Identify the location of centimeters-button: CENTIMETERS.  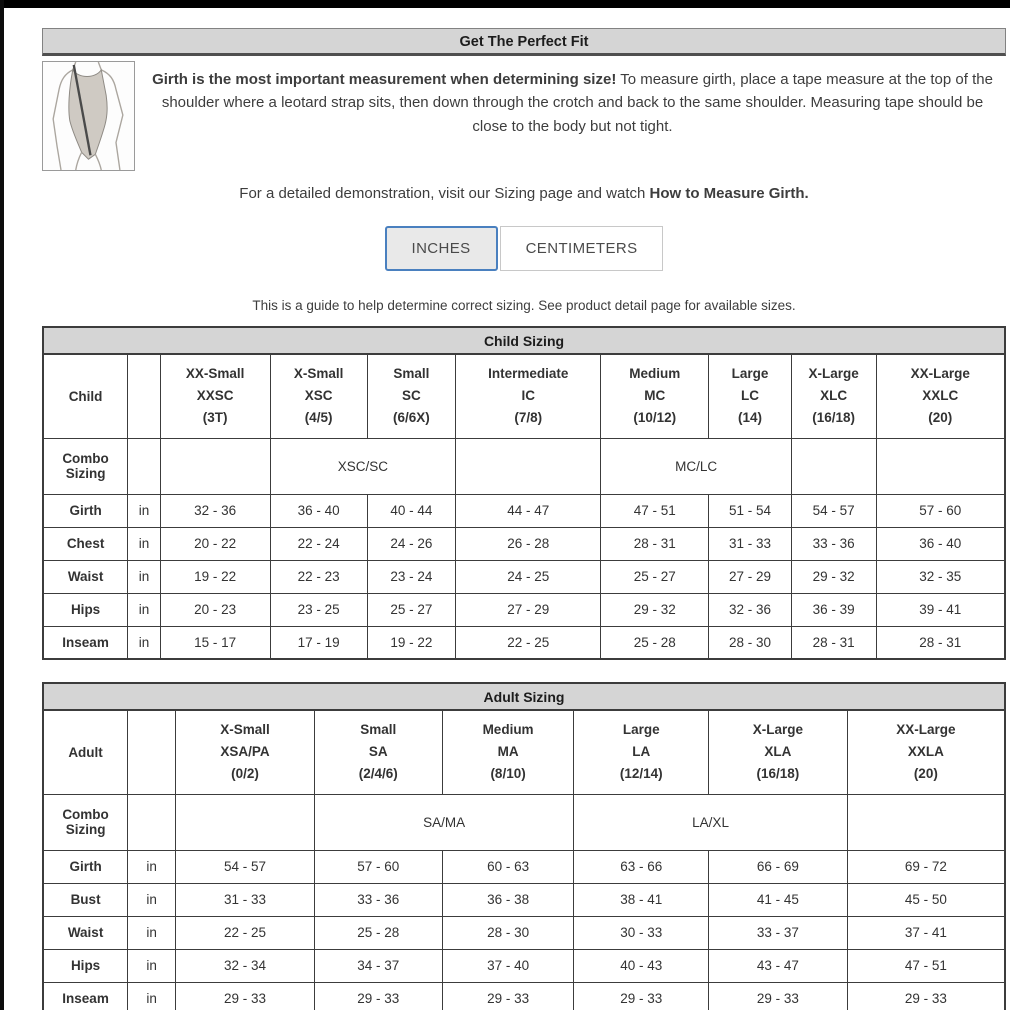
(581, 248).